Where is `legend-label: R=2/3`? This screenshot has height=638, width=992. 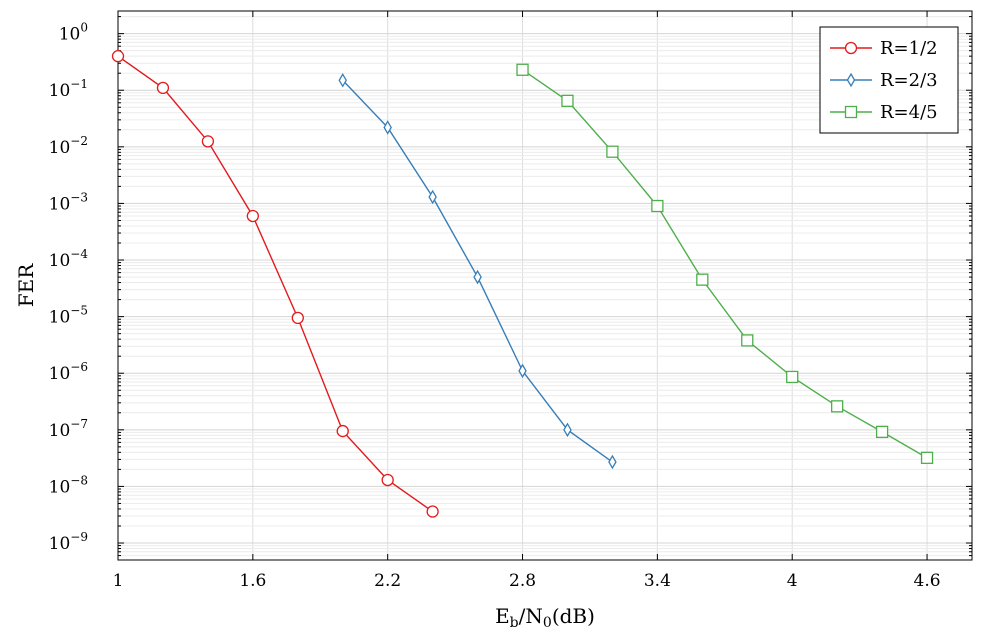 legend-label: R=2/3 is located at coordinates (909, 80).